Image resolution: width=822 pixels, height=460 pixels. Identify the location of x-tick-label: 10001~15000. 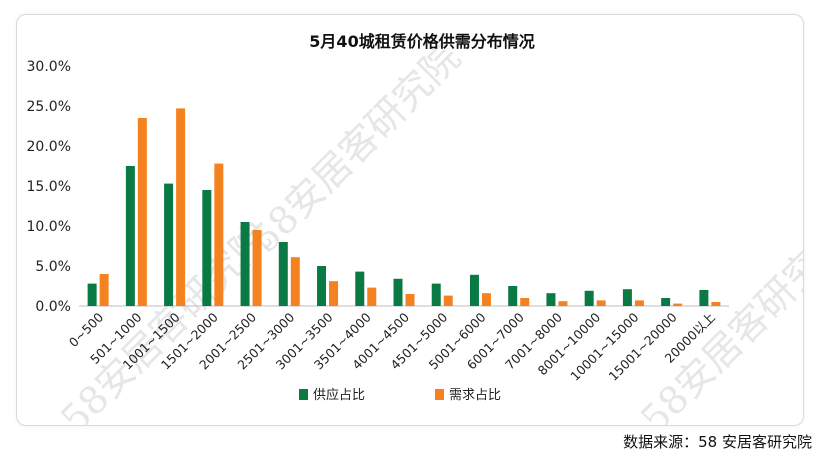
(604, 346).